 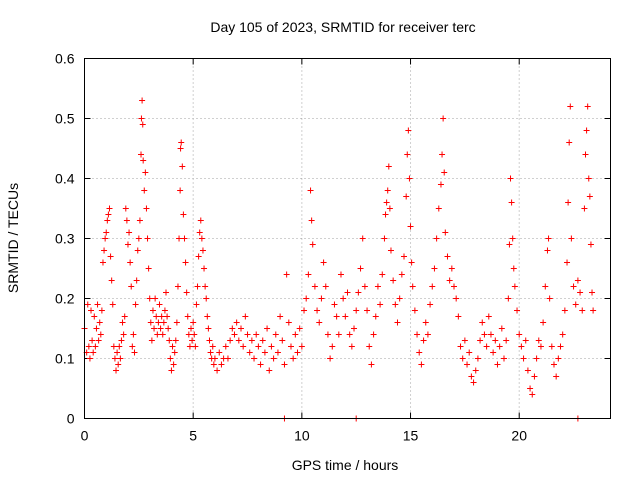 I want to click on x-tick-label: 20, so click(x=519, y=436).